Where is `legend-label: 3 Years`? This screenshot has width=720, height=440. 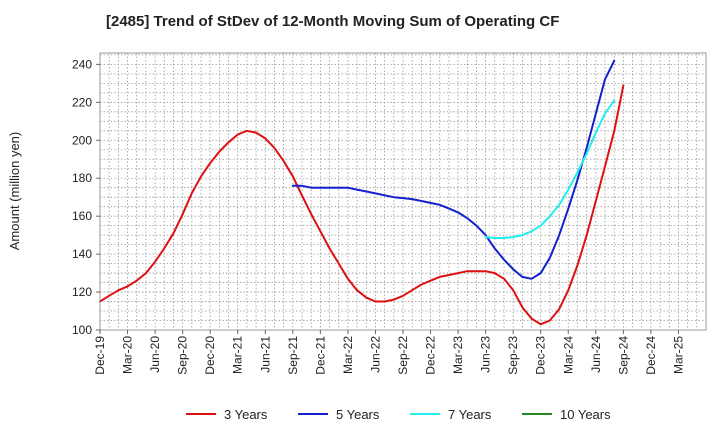 legend-label: 3 Years is located at coordinates (246, 414).